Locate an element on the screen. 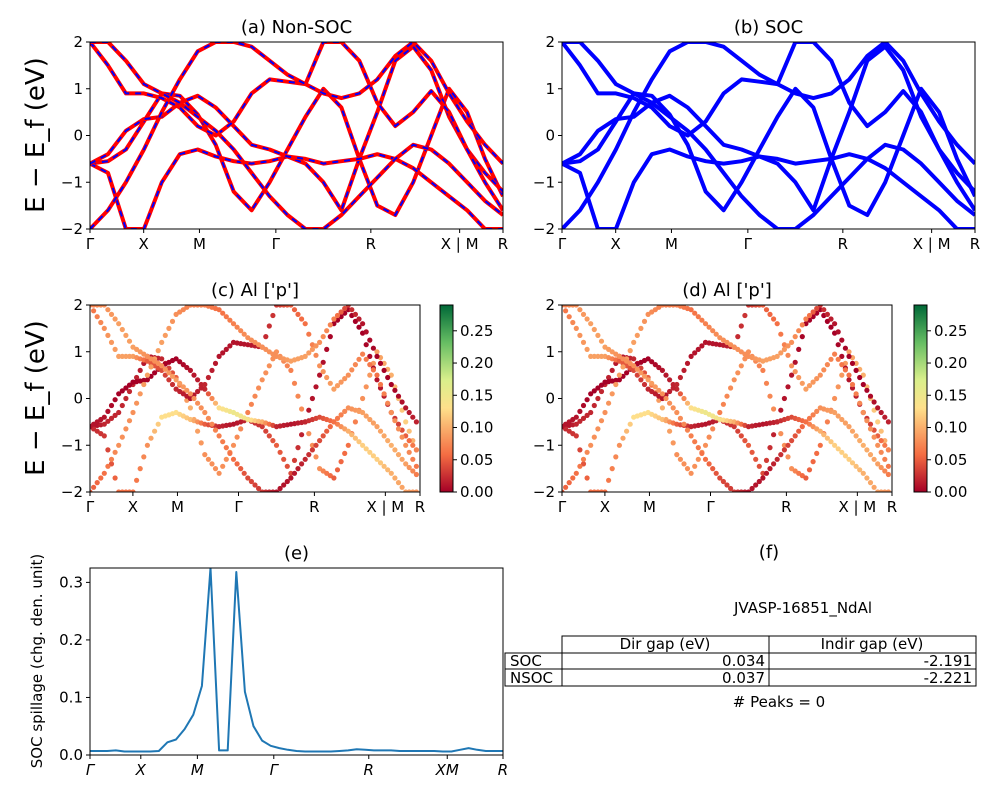  y-tick-label: 1 is located at coordinates (78, 89).